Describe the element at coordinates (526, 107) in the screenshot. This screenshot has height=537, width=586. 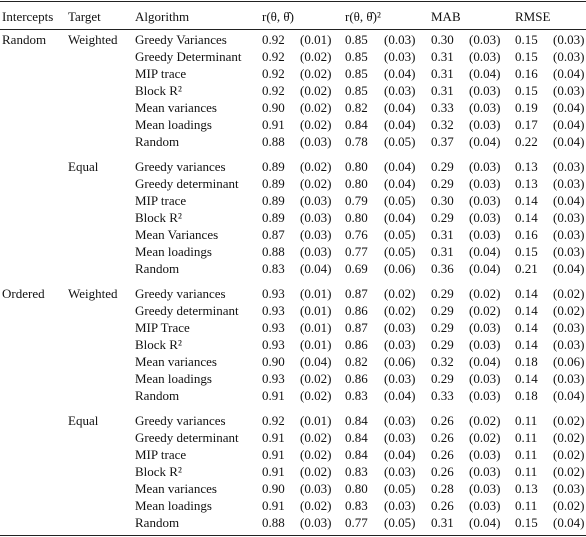
I see `metric-value: 0.19` at that location.